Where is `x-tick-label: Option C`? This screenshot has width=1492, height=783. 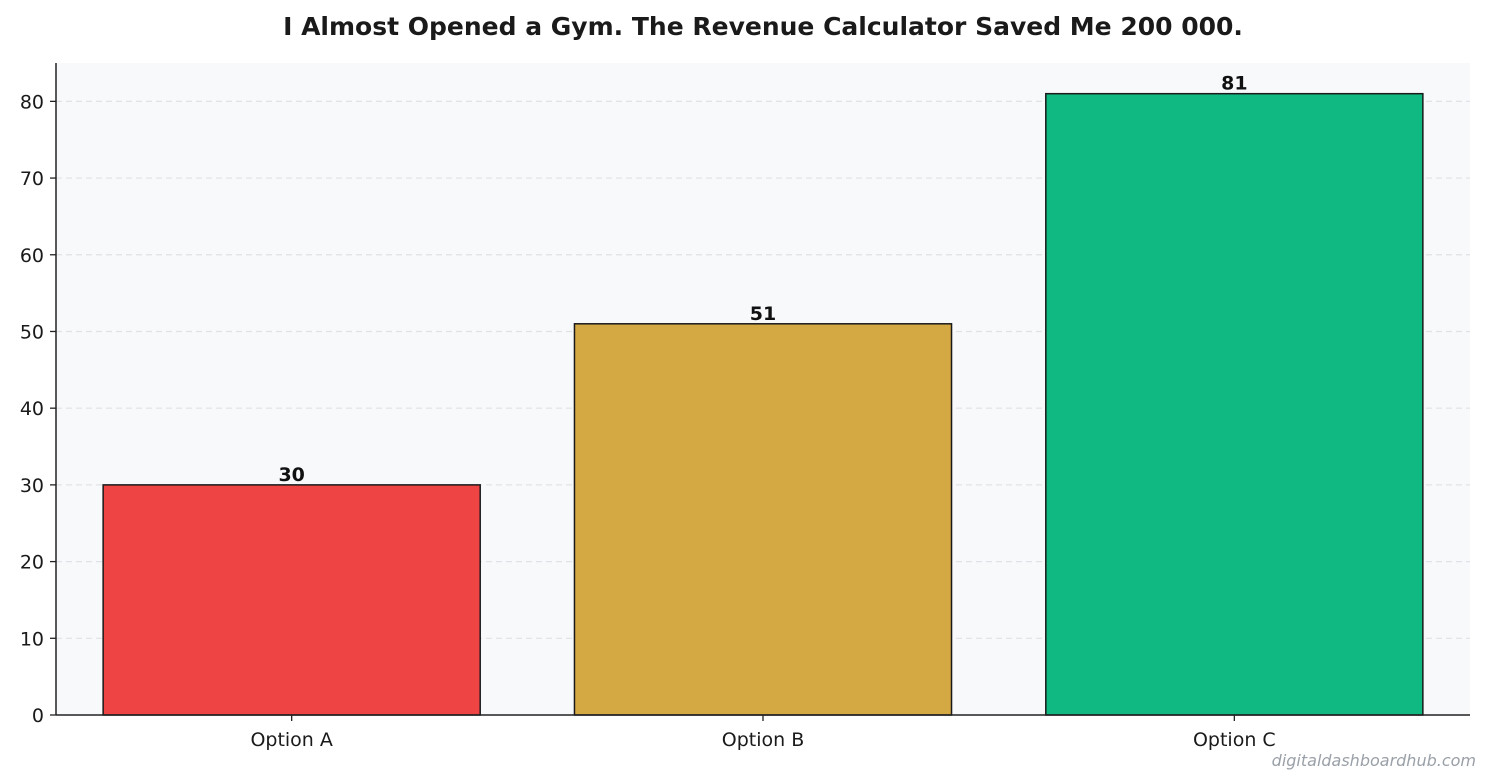 x-tick-label: Option C is located at coordinates (1234, 740).